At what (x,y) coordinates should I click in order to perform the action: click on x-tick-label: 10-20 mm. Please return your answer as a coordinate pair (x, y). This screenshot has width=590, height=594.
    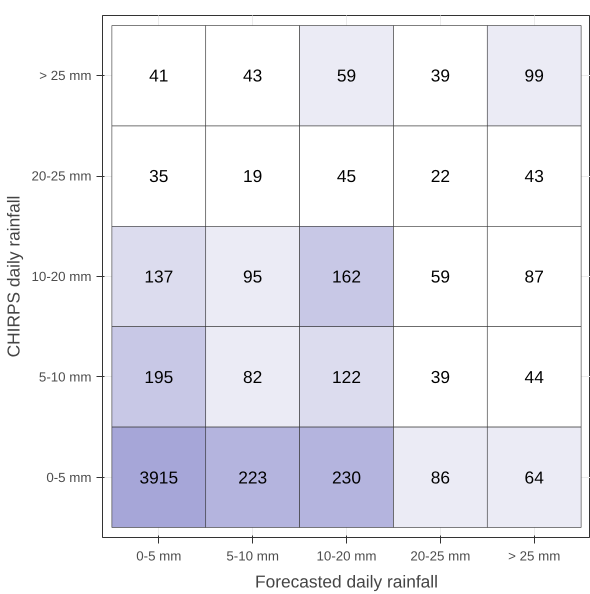
    Looking at the image, I should click on (346, 556).